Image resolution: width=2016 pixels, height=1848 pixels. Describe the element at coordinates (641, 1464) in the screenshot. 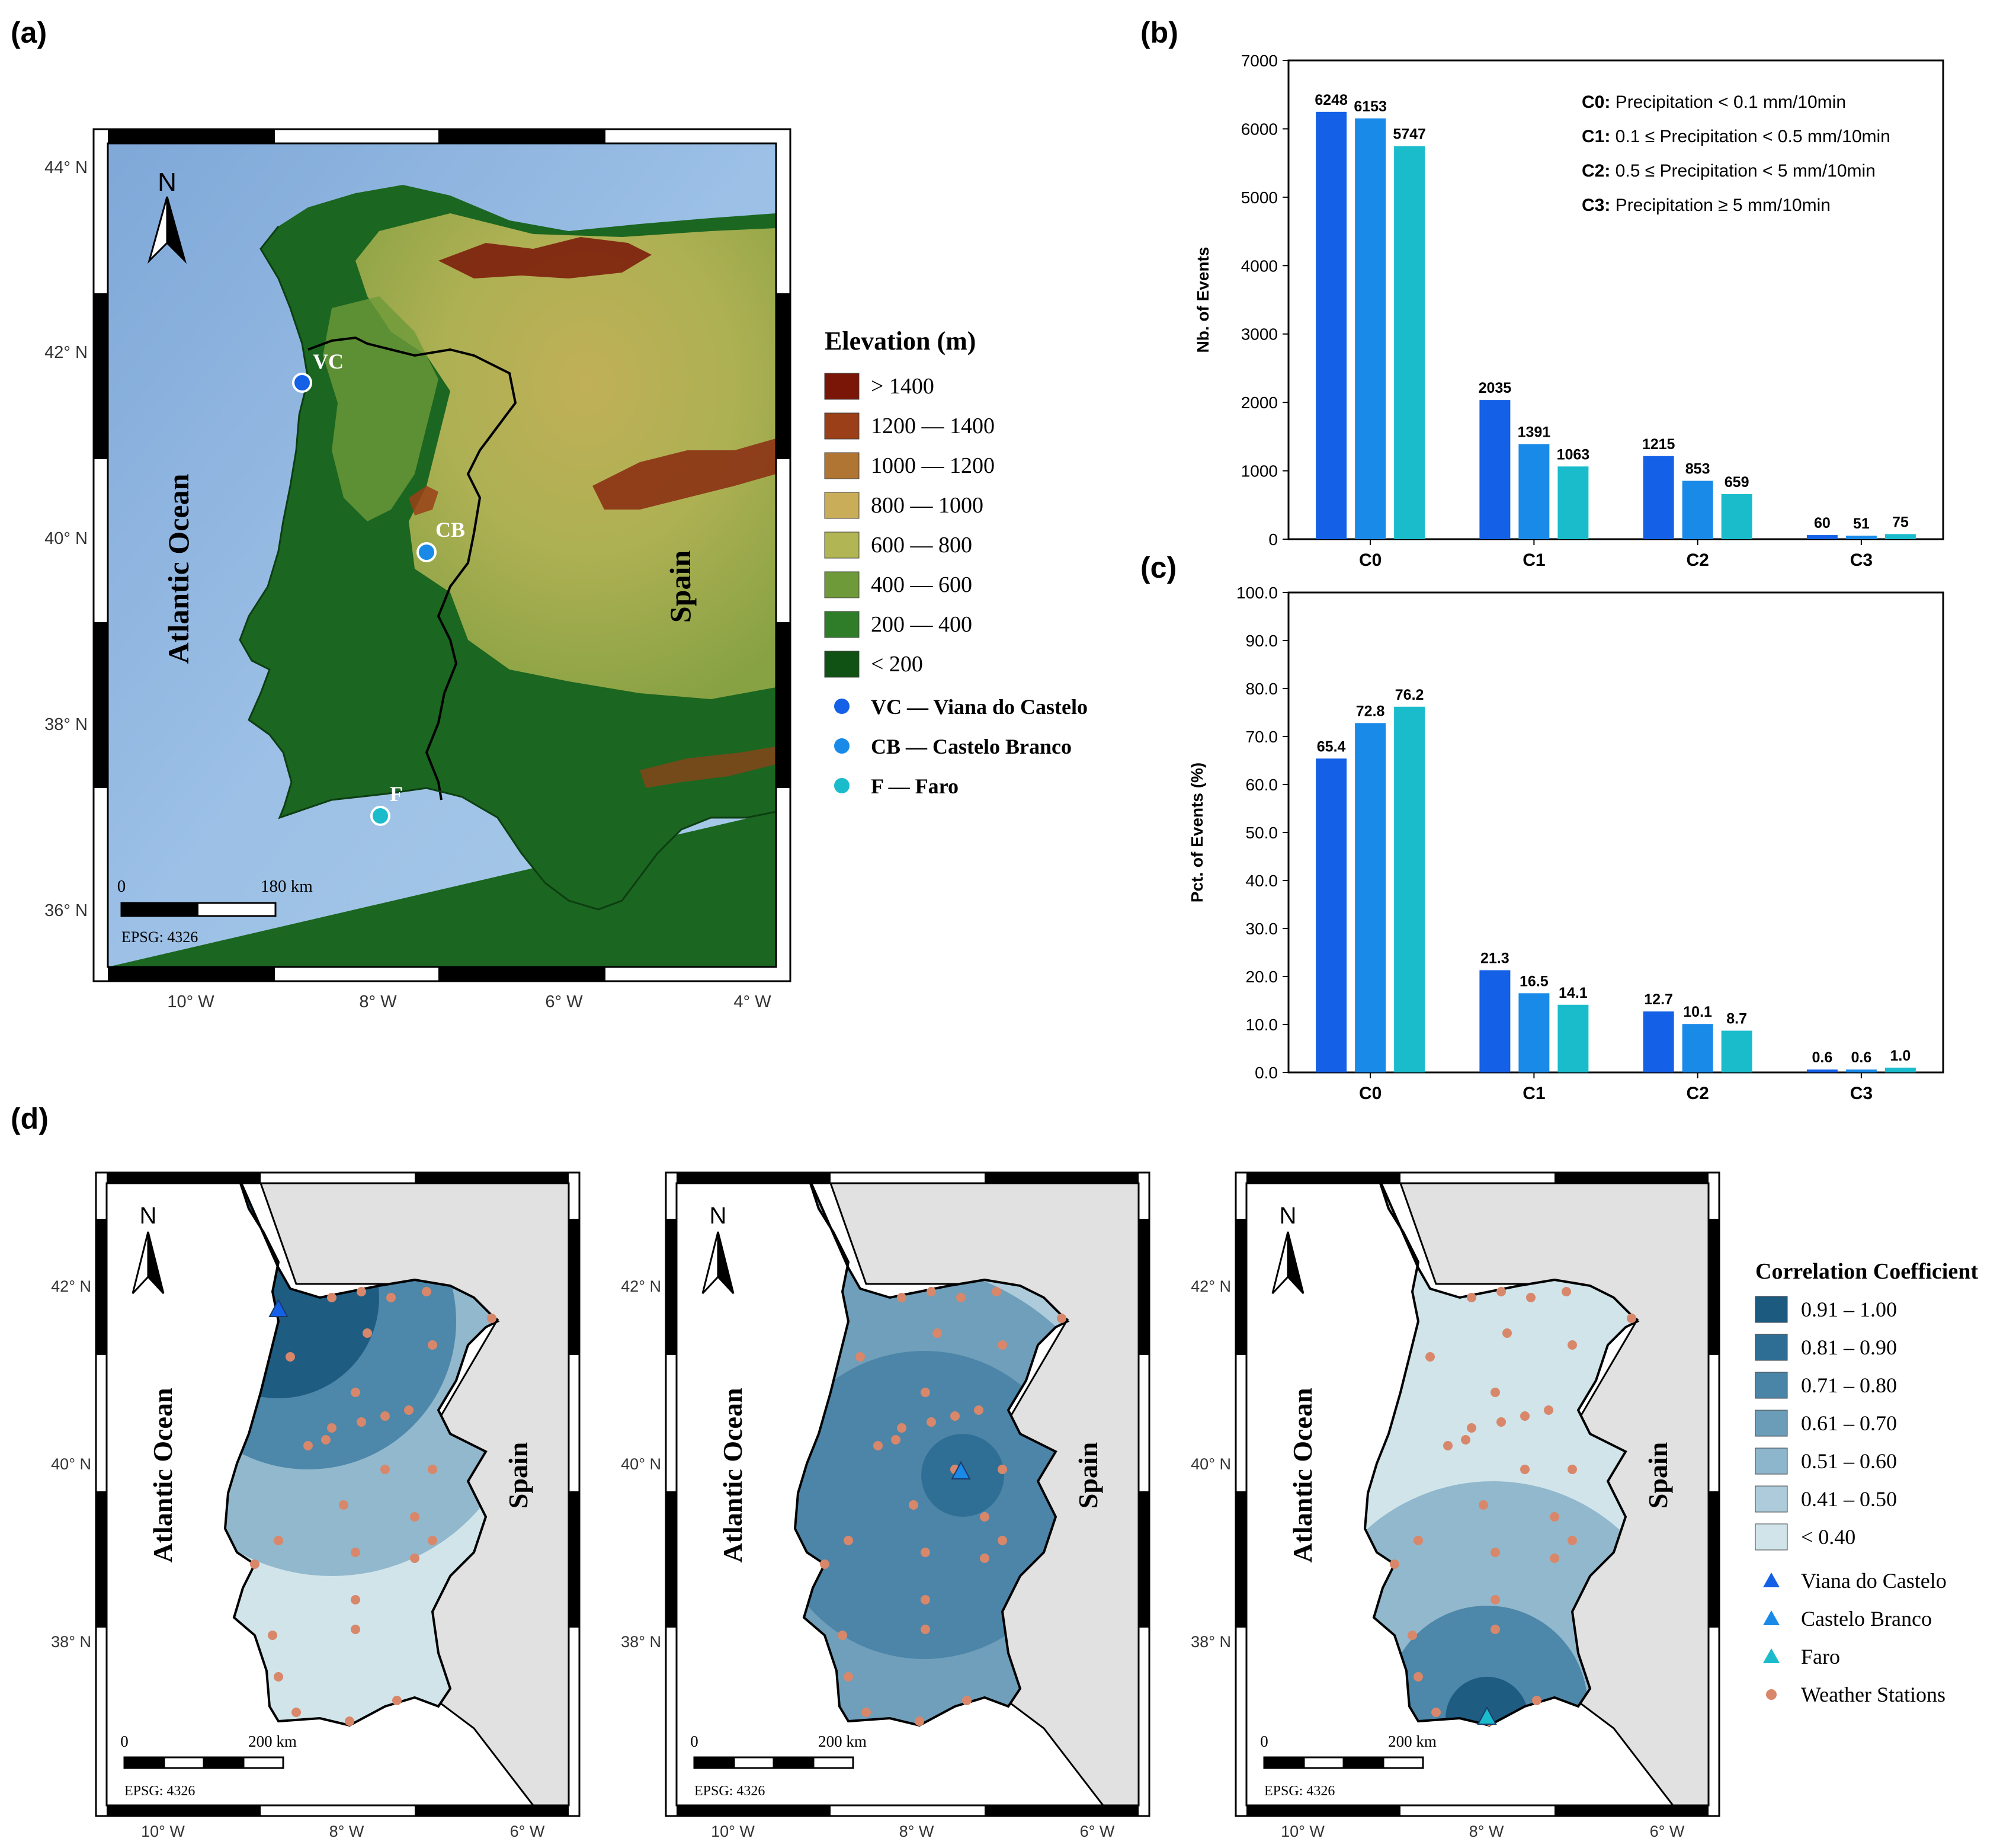

I see `map-d-1-lat-tick-1: 40° N` at that location.